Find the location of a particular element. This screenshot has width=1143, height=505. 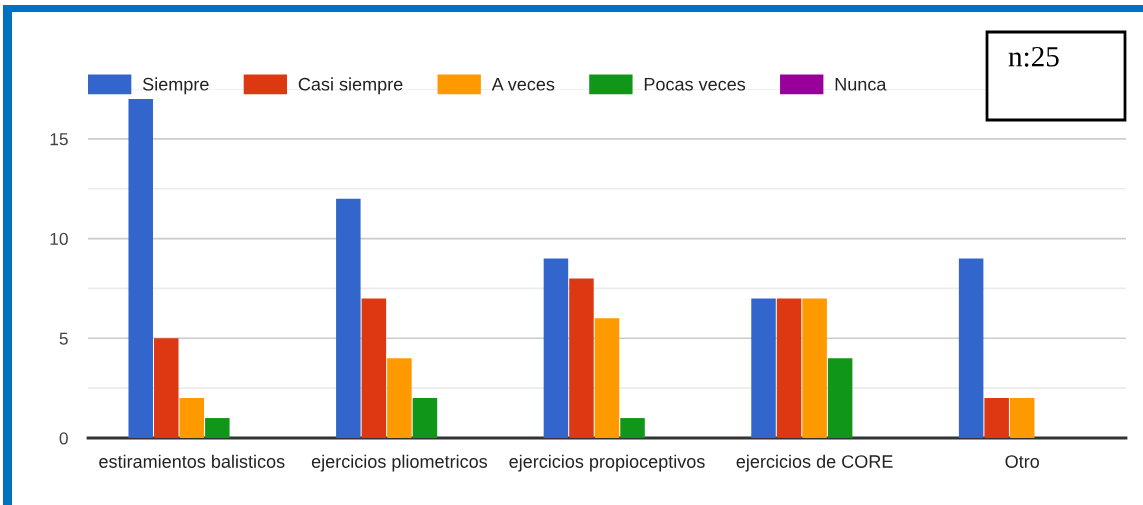

text: n:25 is located at coordinates (1033, 56).